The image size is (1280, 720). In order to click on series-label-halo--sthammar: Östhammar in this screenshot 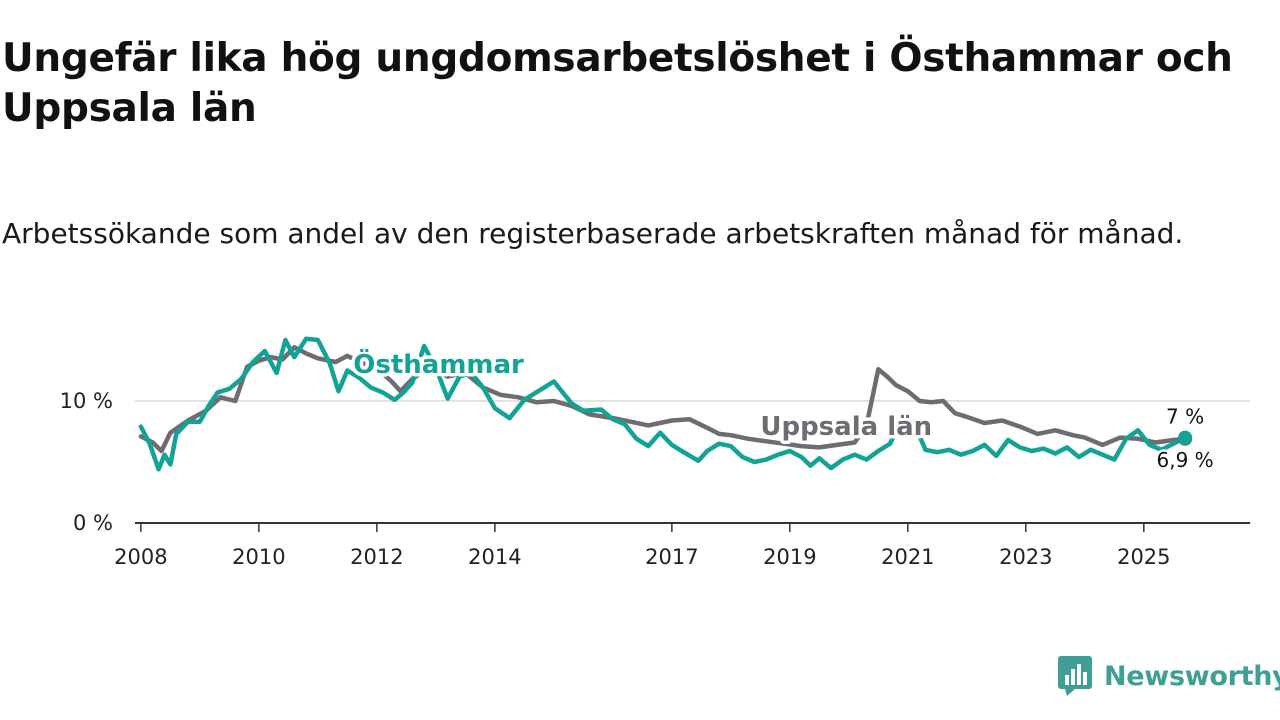, I will do `click(438, 363)`.